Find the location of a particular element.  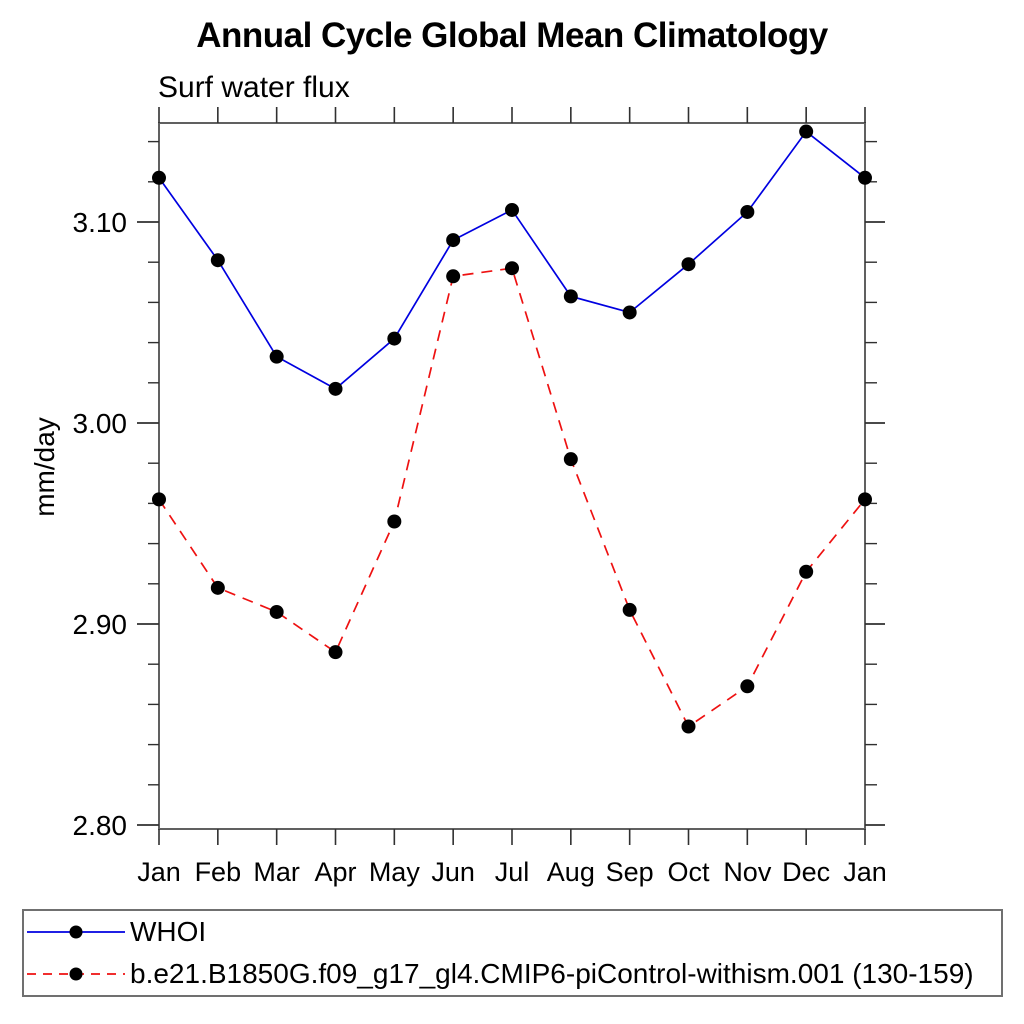

x-tick-label: Jul is located at coordinates (512, 872).